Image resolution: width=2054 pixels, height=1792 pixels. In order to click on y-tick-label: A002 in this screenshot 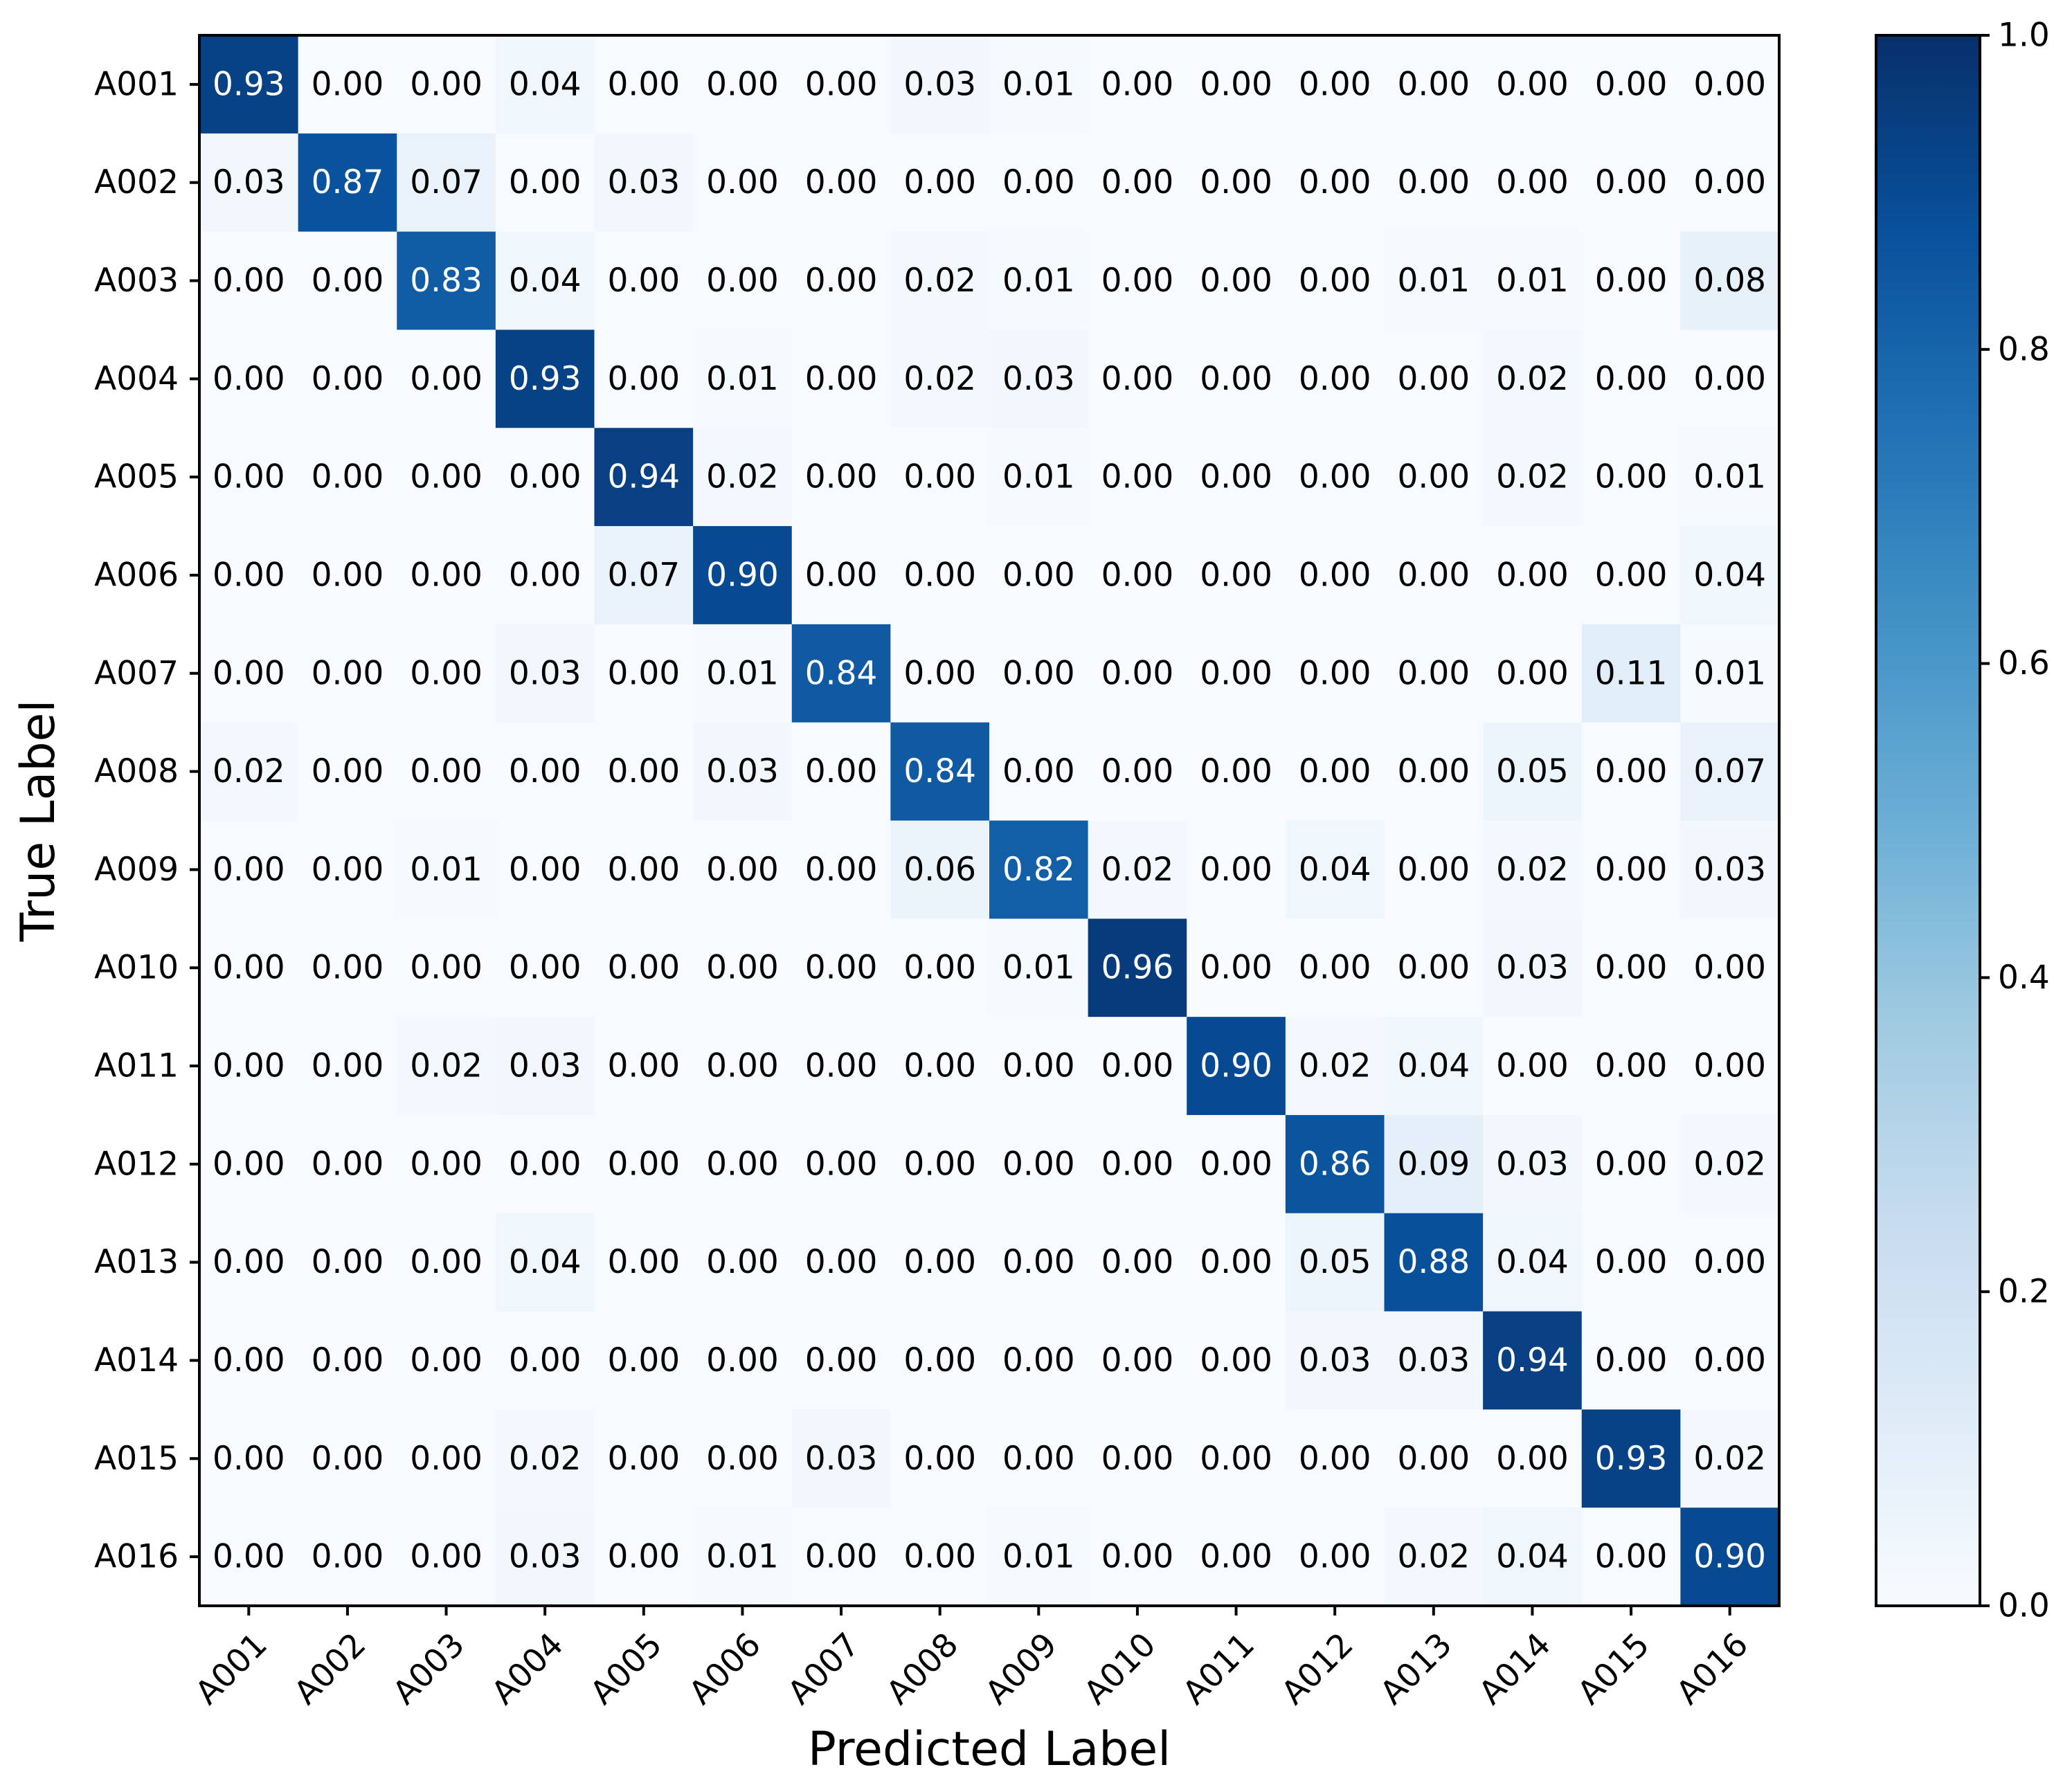, I will do `click(136, 182)`.